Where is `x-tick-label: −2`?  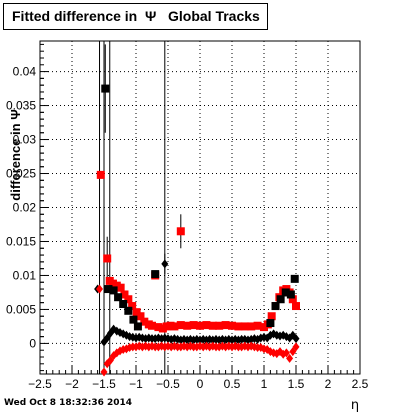
x-tick-label: −2 is located at coordinates (72, 384).